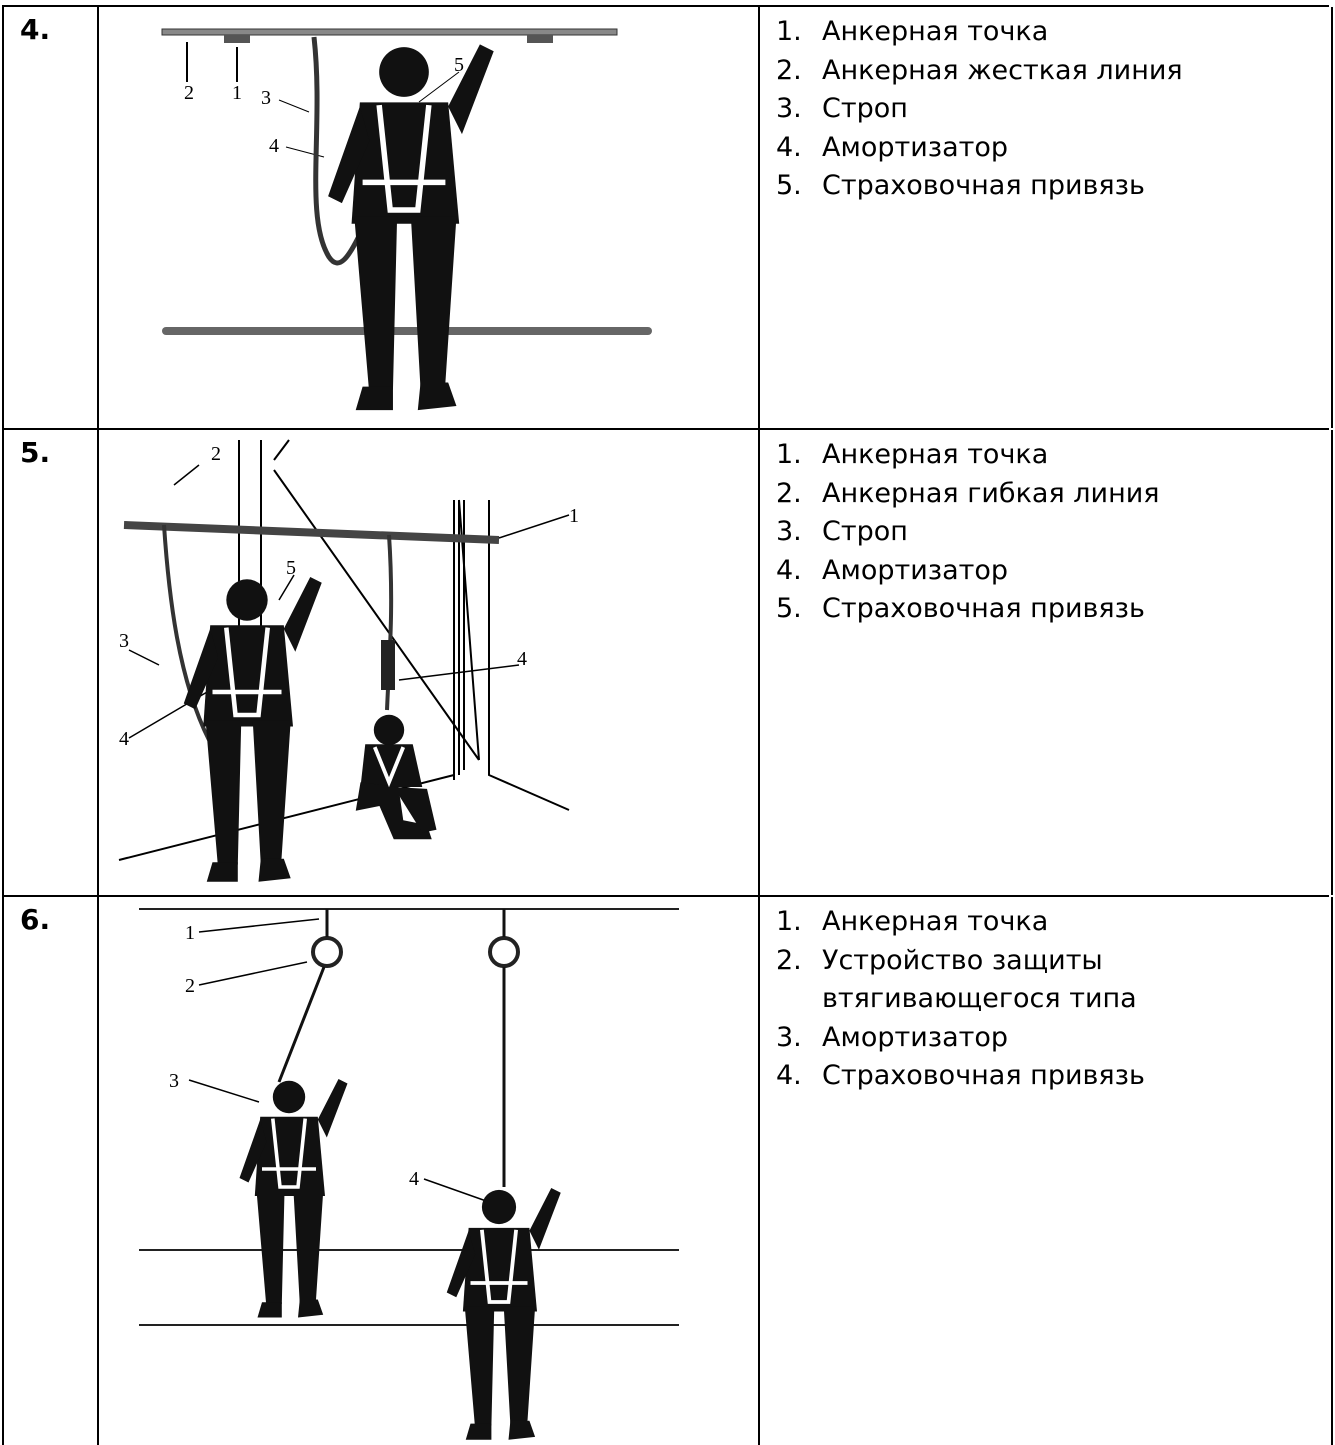 The image size is (1335, 1445). Describe the element at coordinates (391, 1048) in the screenshot. I see `lifeline` at that location.